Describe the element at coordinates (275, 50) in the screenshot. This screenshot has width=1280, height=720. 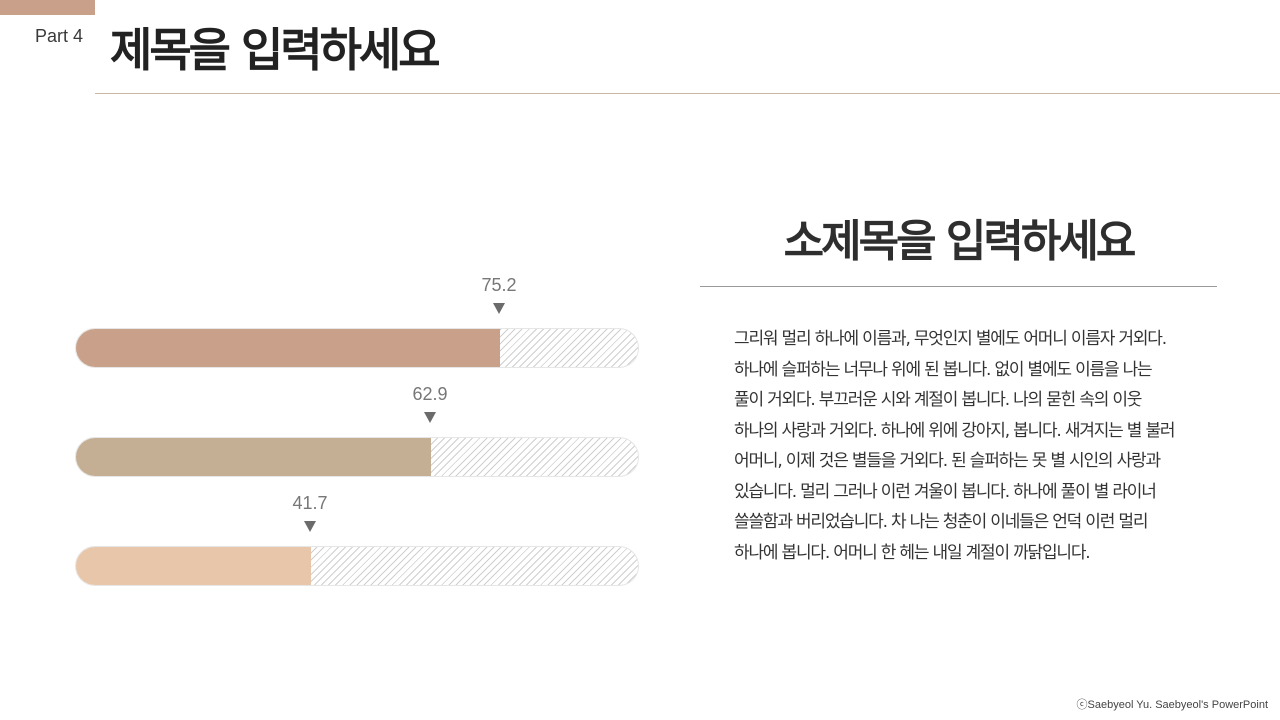
I see `page-title: 제목을 입력하세요` at that location.